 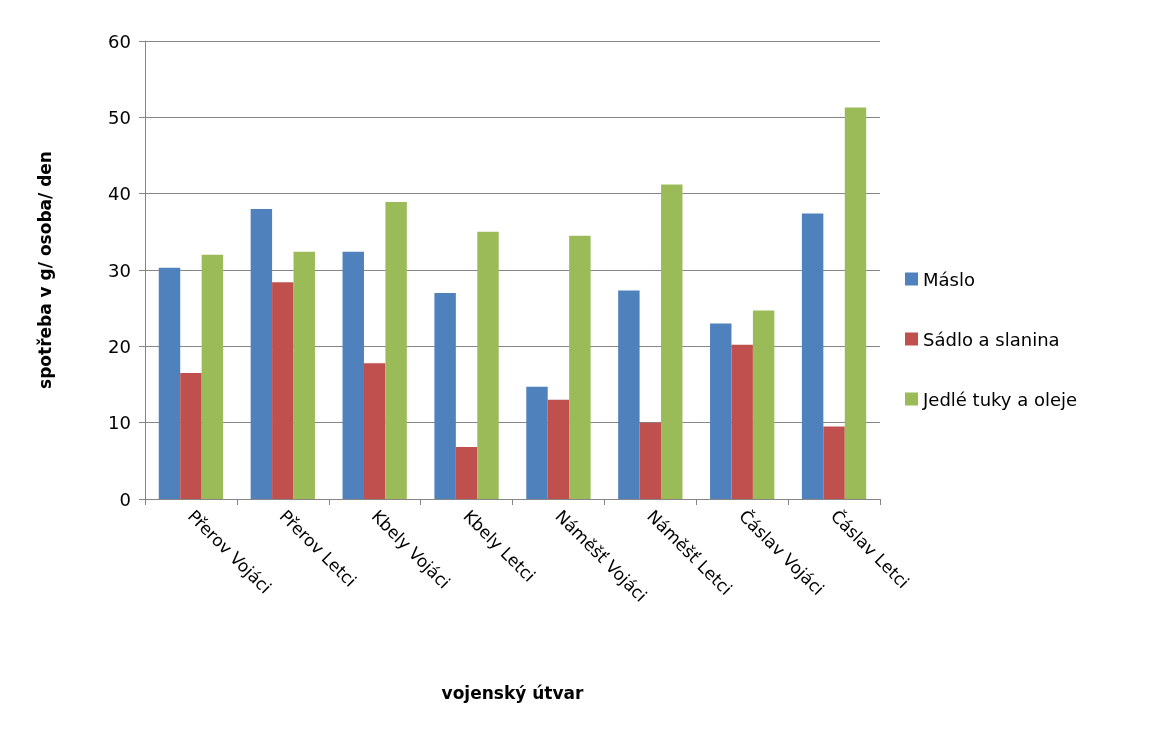 I want to click on legend-label: Jedlé tuky a oleje, so click(x=1000, y=399).